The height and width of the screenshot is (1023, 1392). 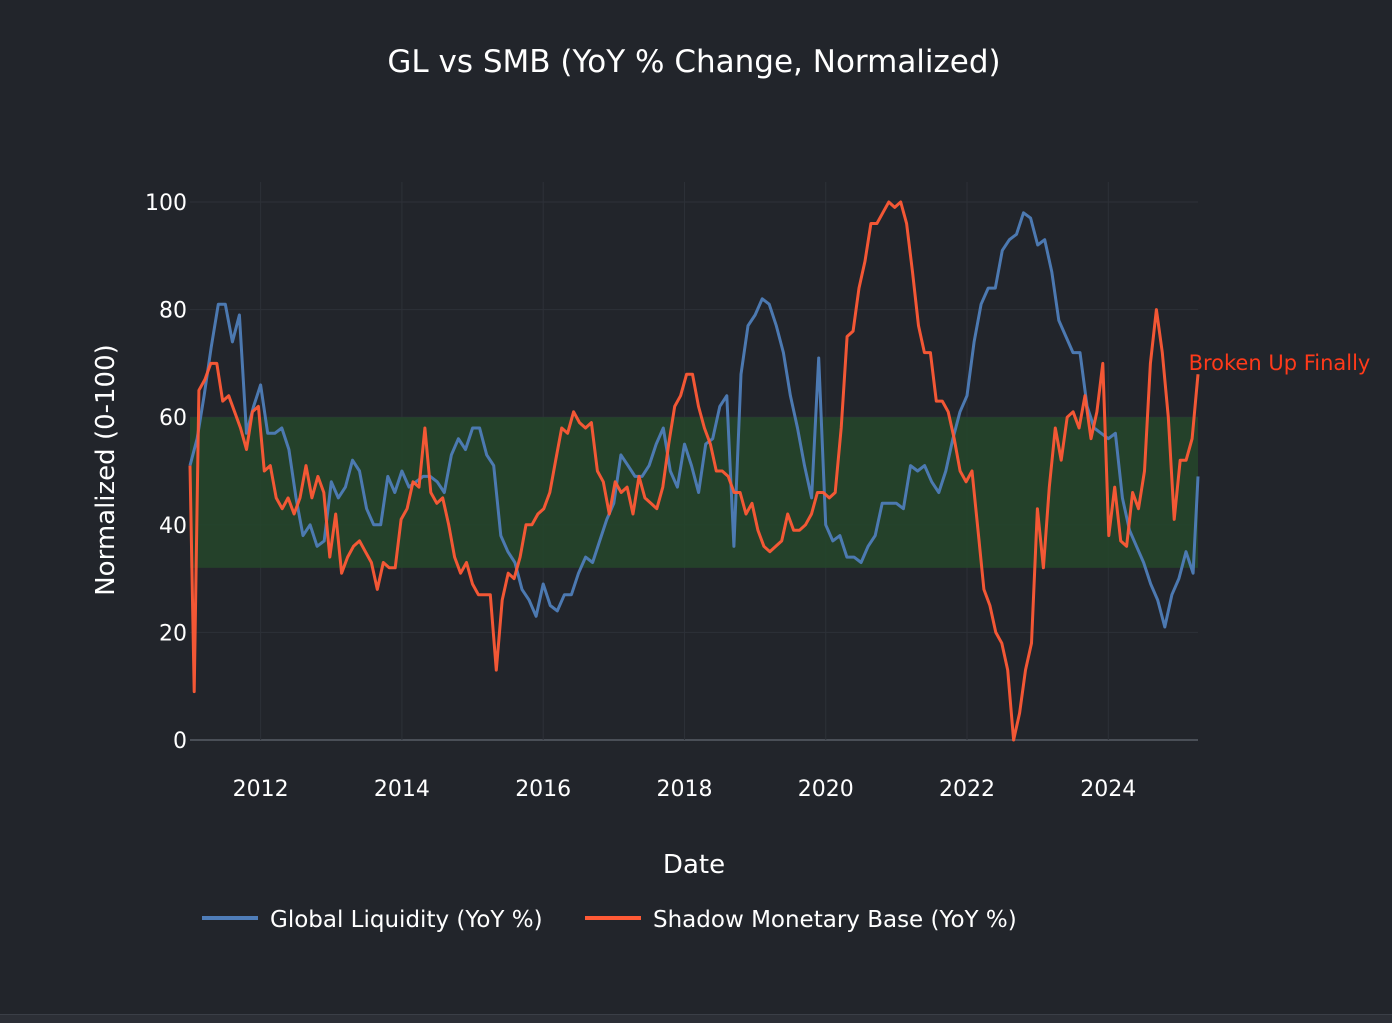 I want to click on x-tick-label: 2018, so click(x=684, y=789).